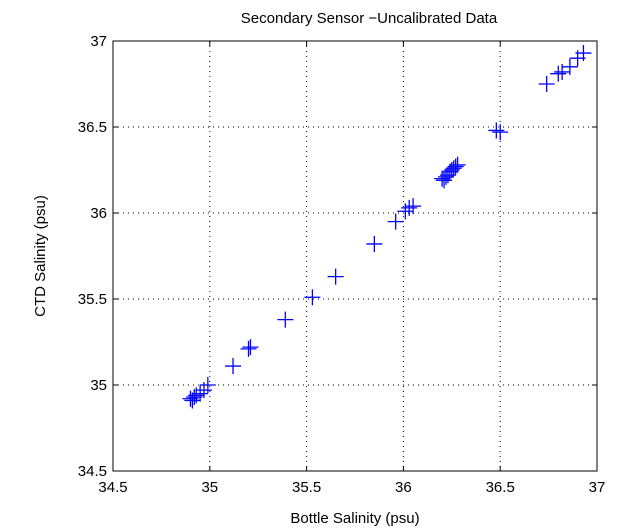 The height and width of the screenshot is (531, 631). I want to click on y-tick-label: 36, so click(98, 213).